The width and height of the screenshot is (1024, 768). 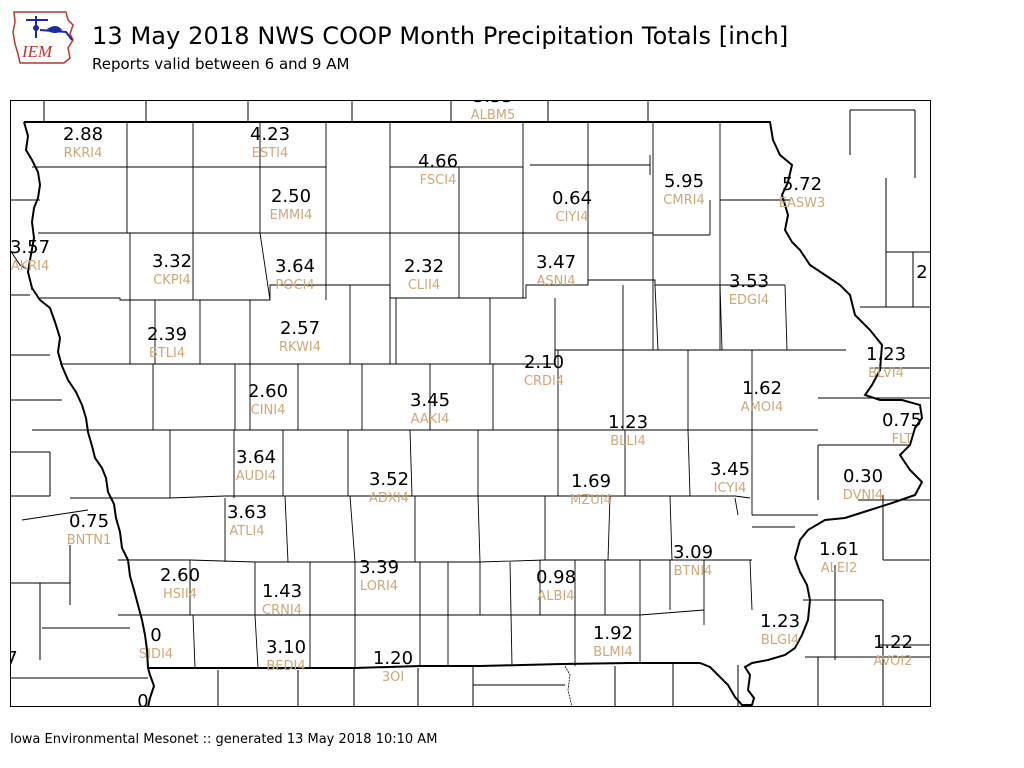 What do you see at coordinates (282, 610) in the screenshot?
I see `station-id: CRNI4` at bounding box center [282, 610].